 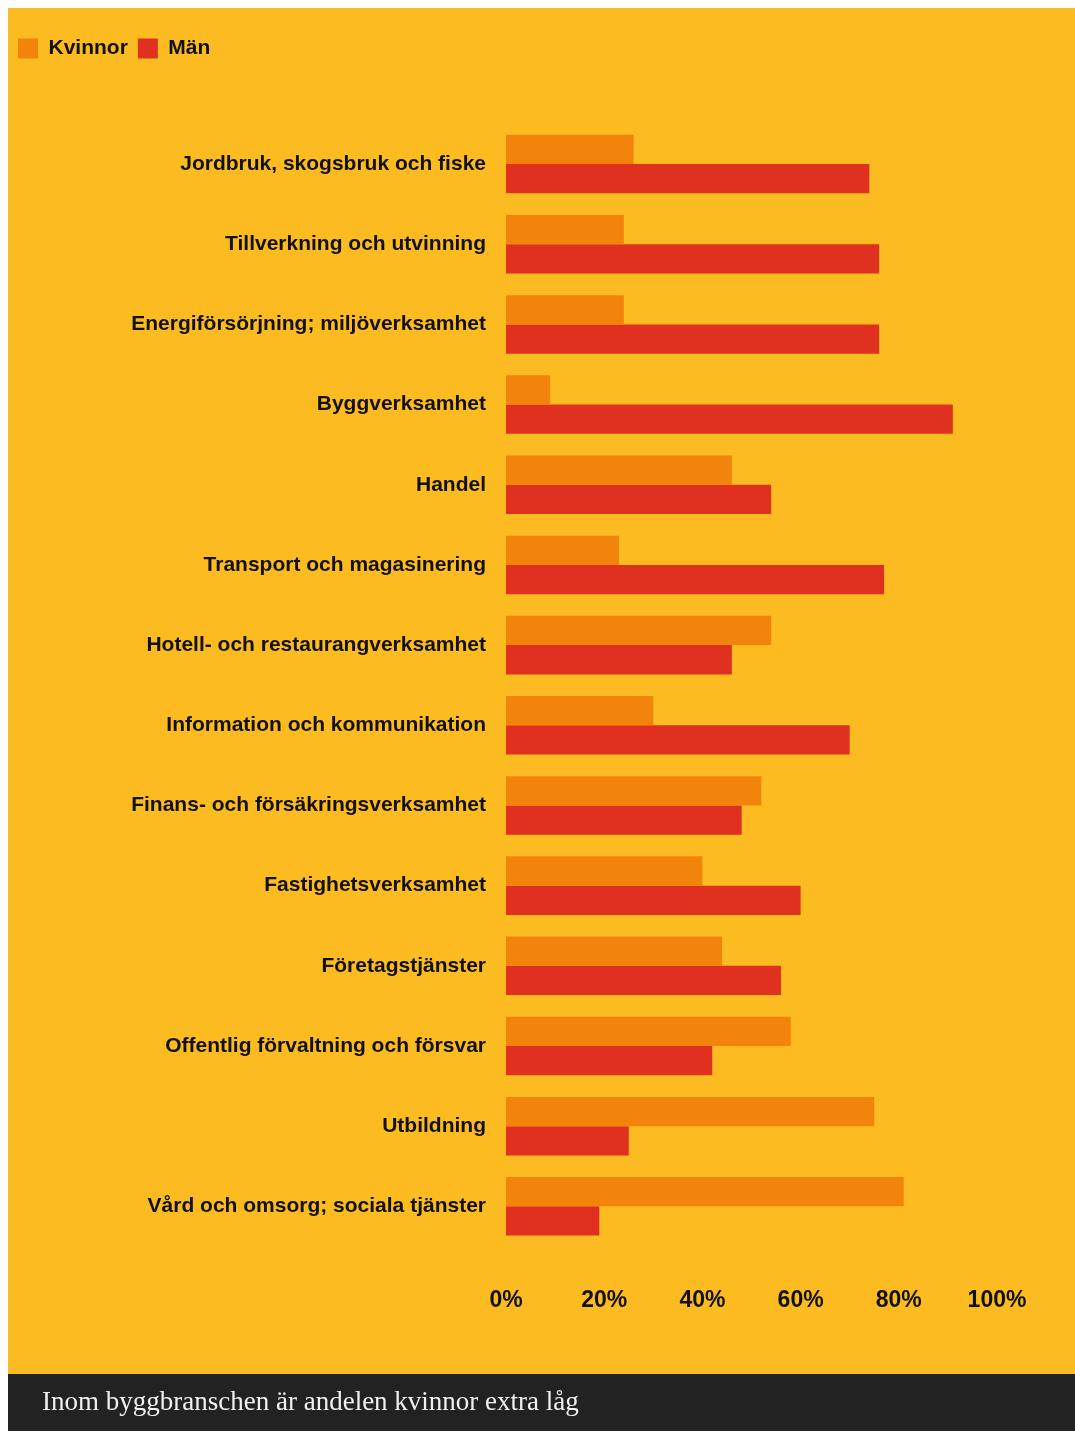 What do you see at coordinates (308, 323) in the screenshot?
I see `y-tick-label: Energiförsörjning; miljöverksamhet` at bounding box center [308, 323].